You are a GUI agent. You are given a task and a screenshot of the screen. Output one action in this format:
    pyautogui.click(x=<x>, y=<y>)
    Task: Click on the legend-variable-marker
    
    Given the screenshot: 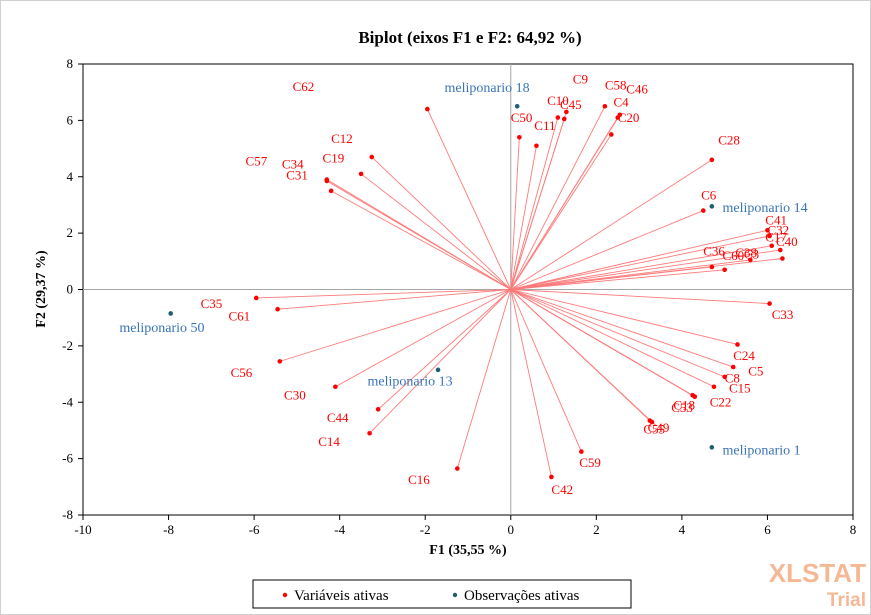 What is the action you would take?
    pyautogui.click(x=285, y=595)
    